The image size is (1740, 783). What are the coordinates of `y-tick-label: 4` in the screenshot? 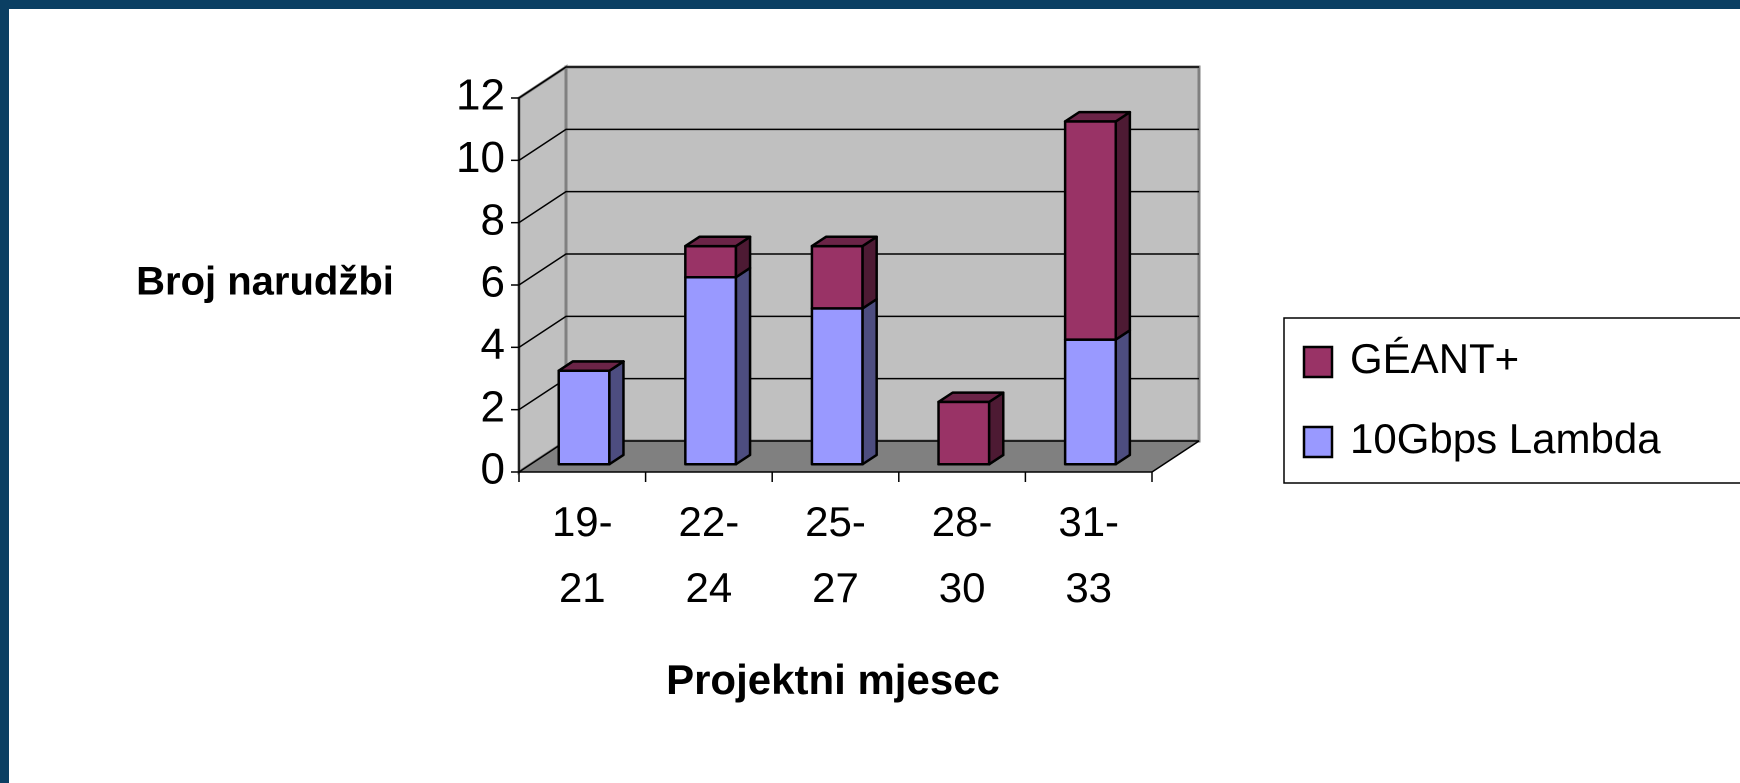 It's located at (493, 344).